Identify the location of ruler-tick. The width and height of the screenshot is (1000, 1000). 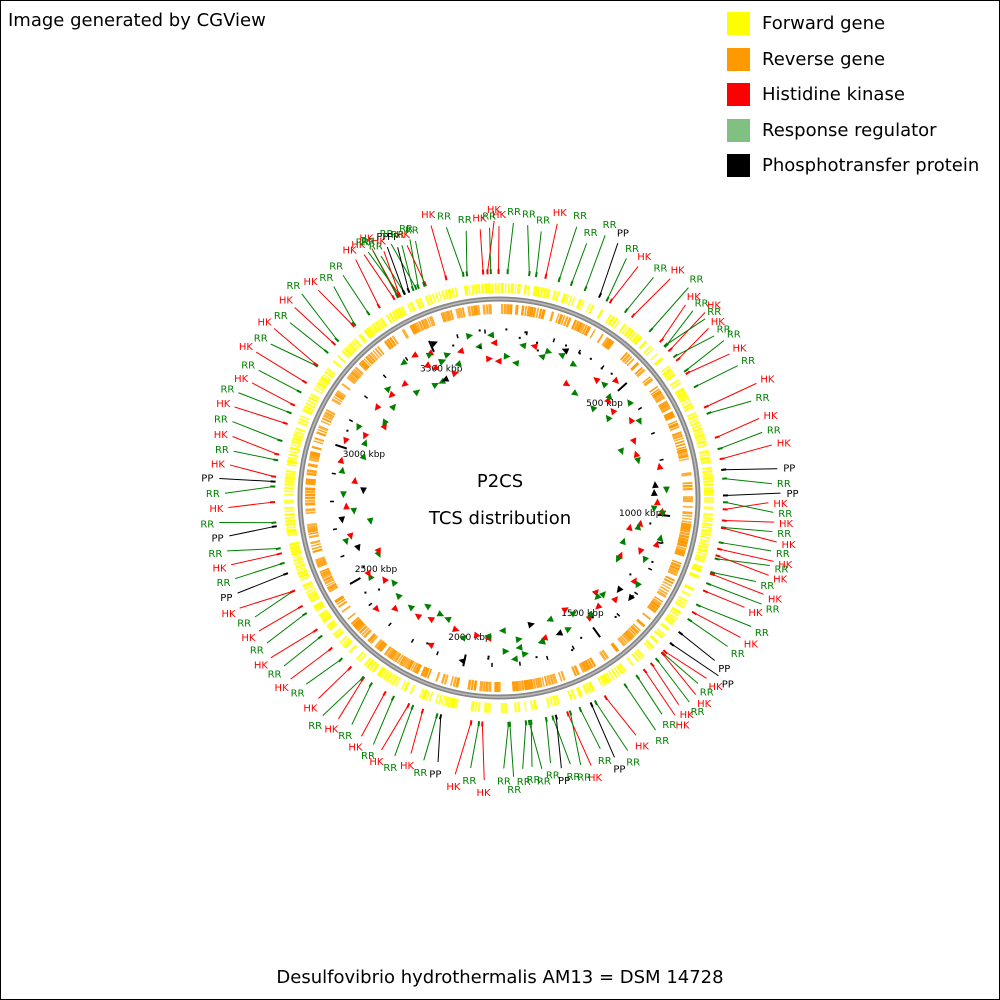
(341, 446).